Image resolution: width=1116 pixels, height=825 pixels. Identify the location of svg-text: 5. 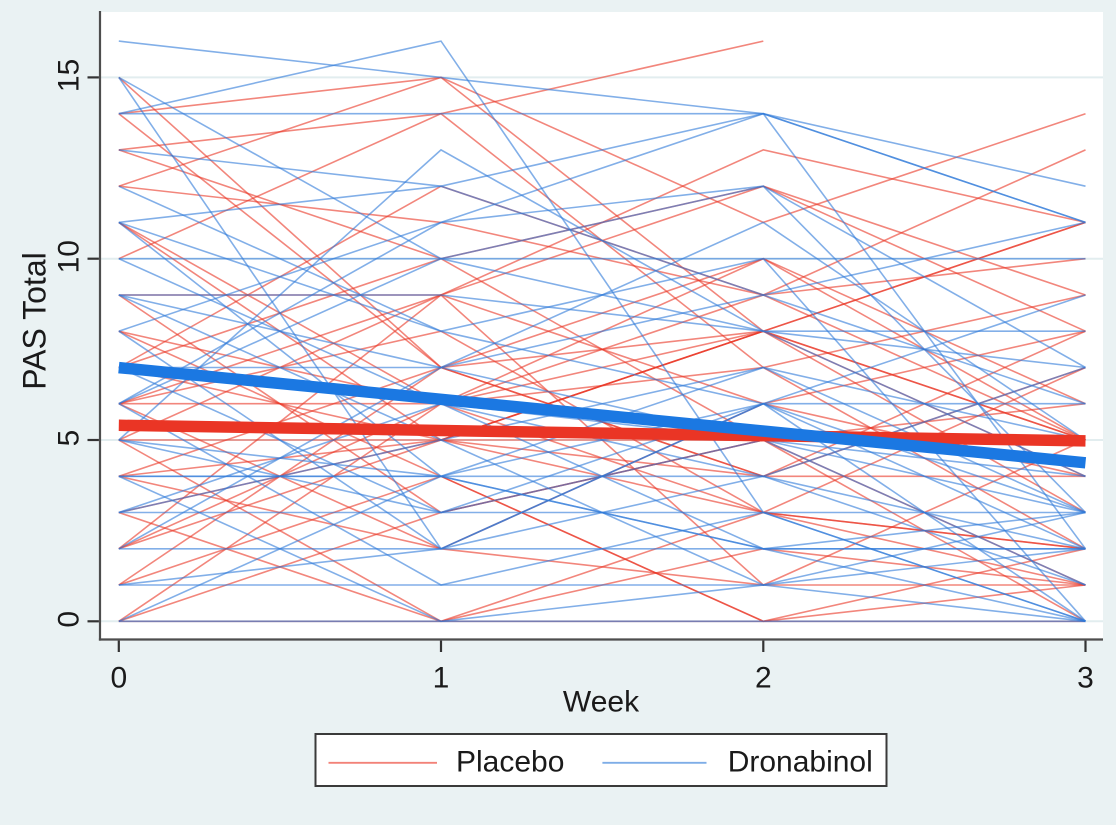
(69, 438).